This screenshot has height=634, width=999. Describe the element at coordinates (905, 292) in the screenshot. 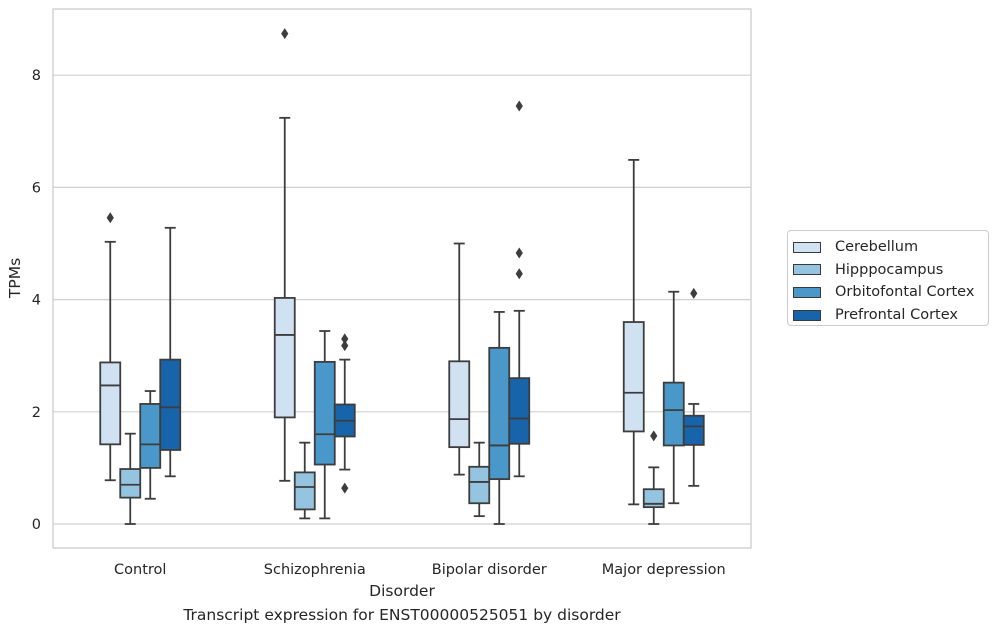

I see `legend-label-orbitofrontal: Orbitofontal Cortex` at that location.